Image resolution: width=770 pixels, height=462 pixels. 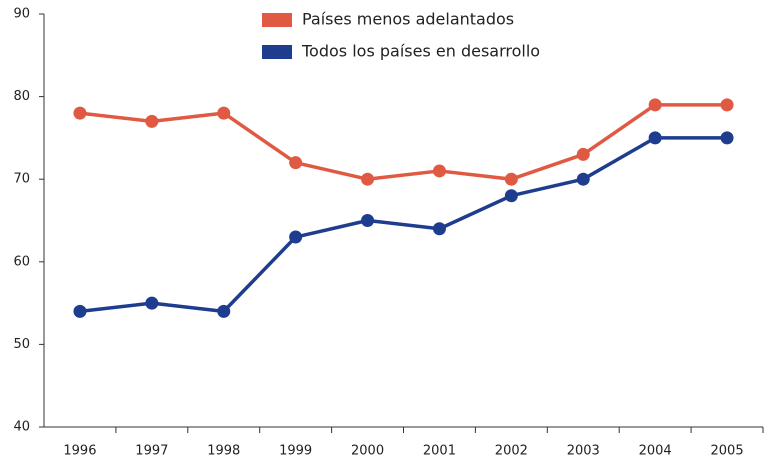 I want to click on y-tick-label: 80, so click(x=21, y=96).